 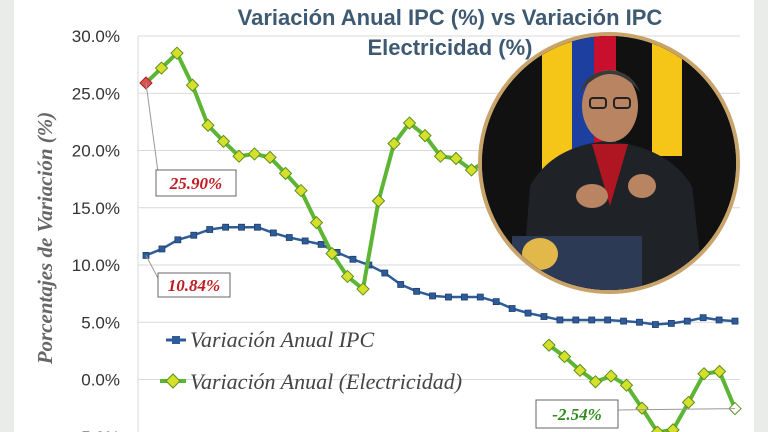 I want to click on coat-of-arms-icon, so click(x=540, y=254).